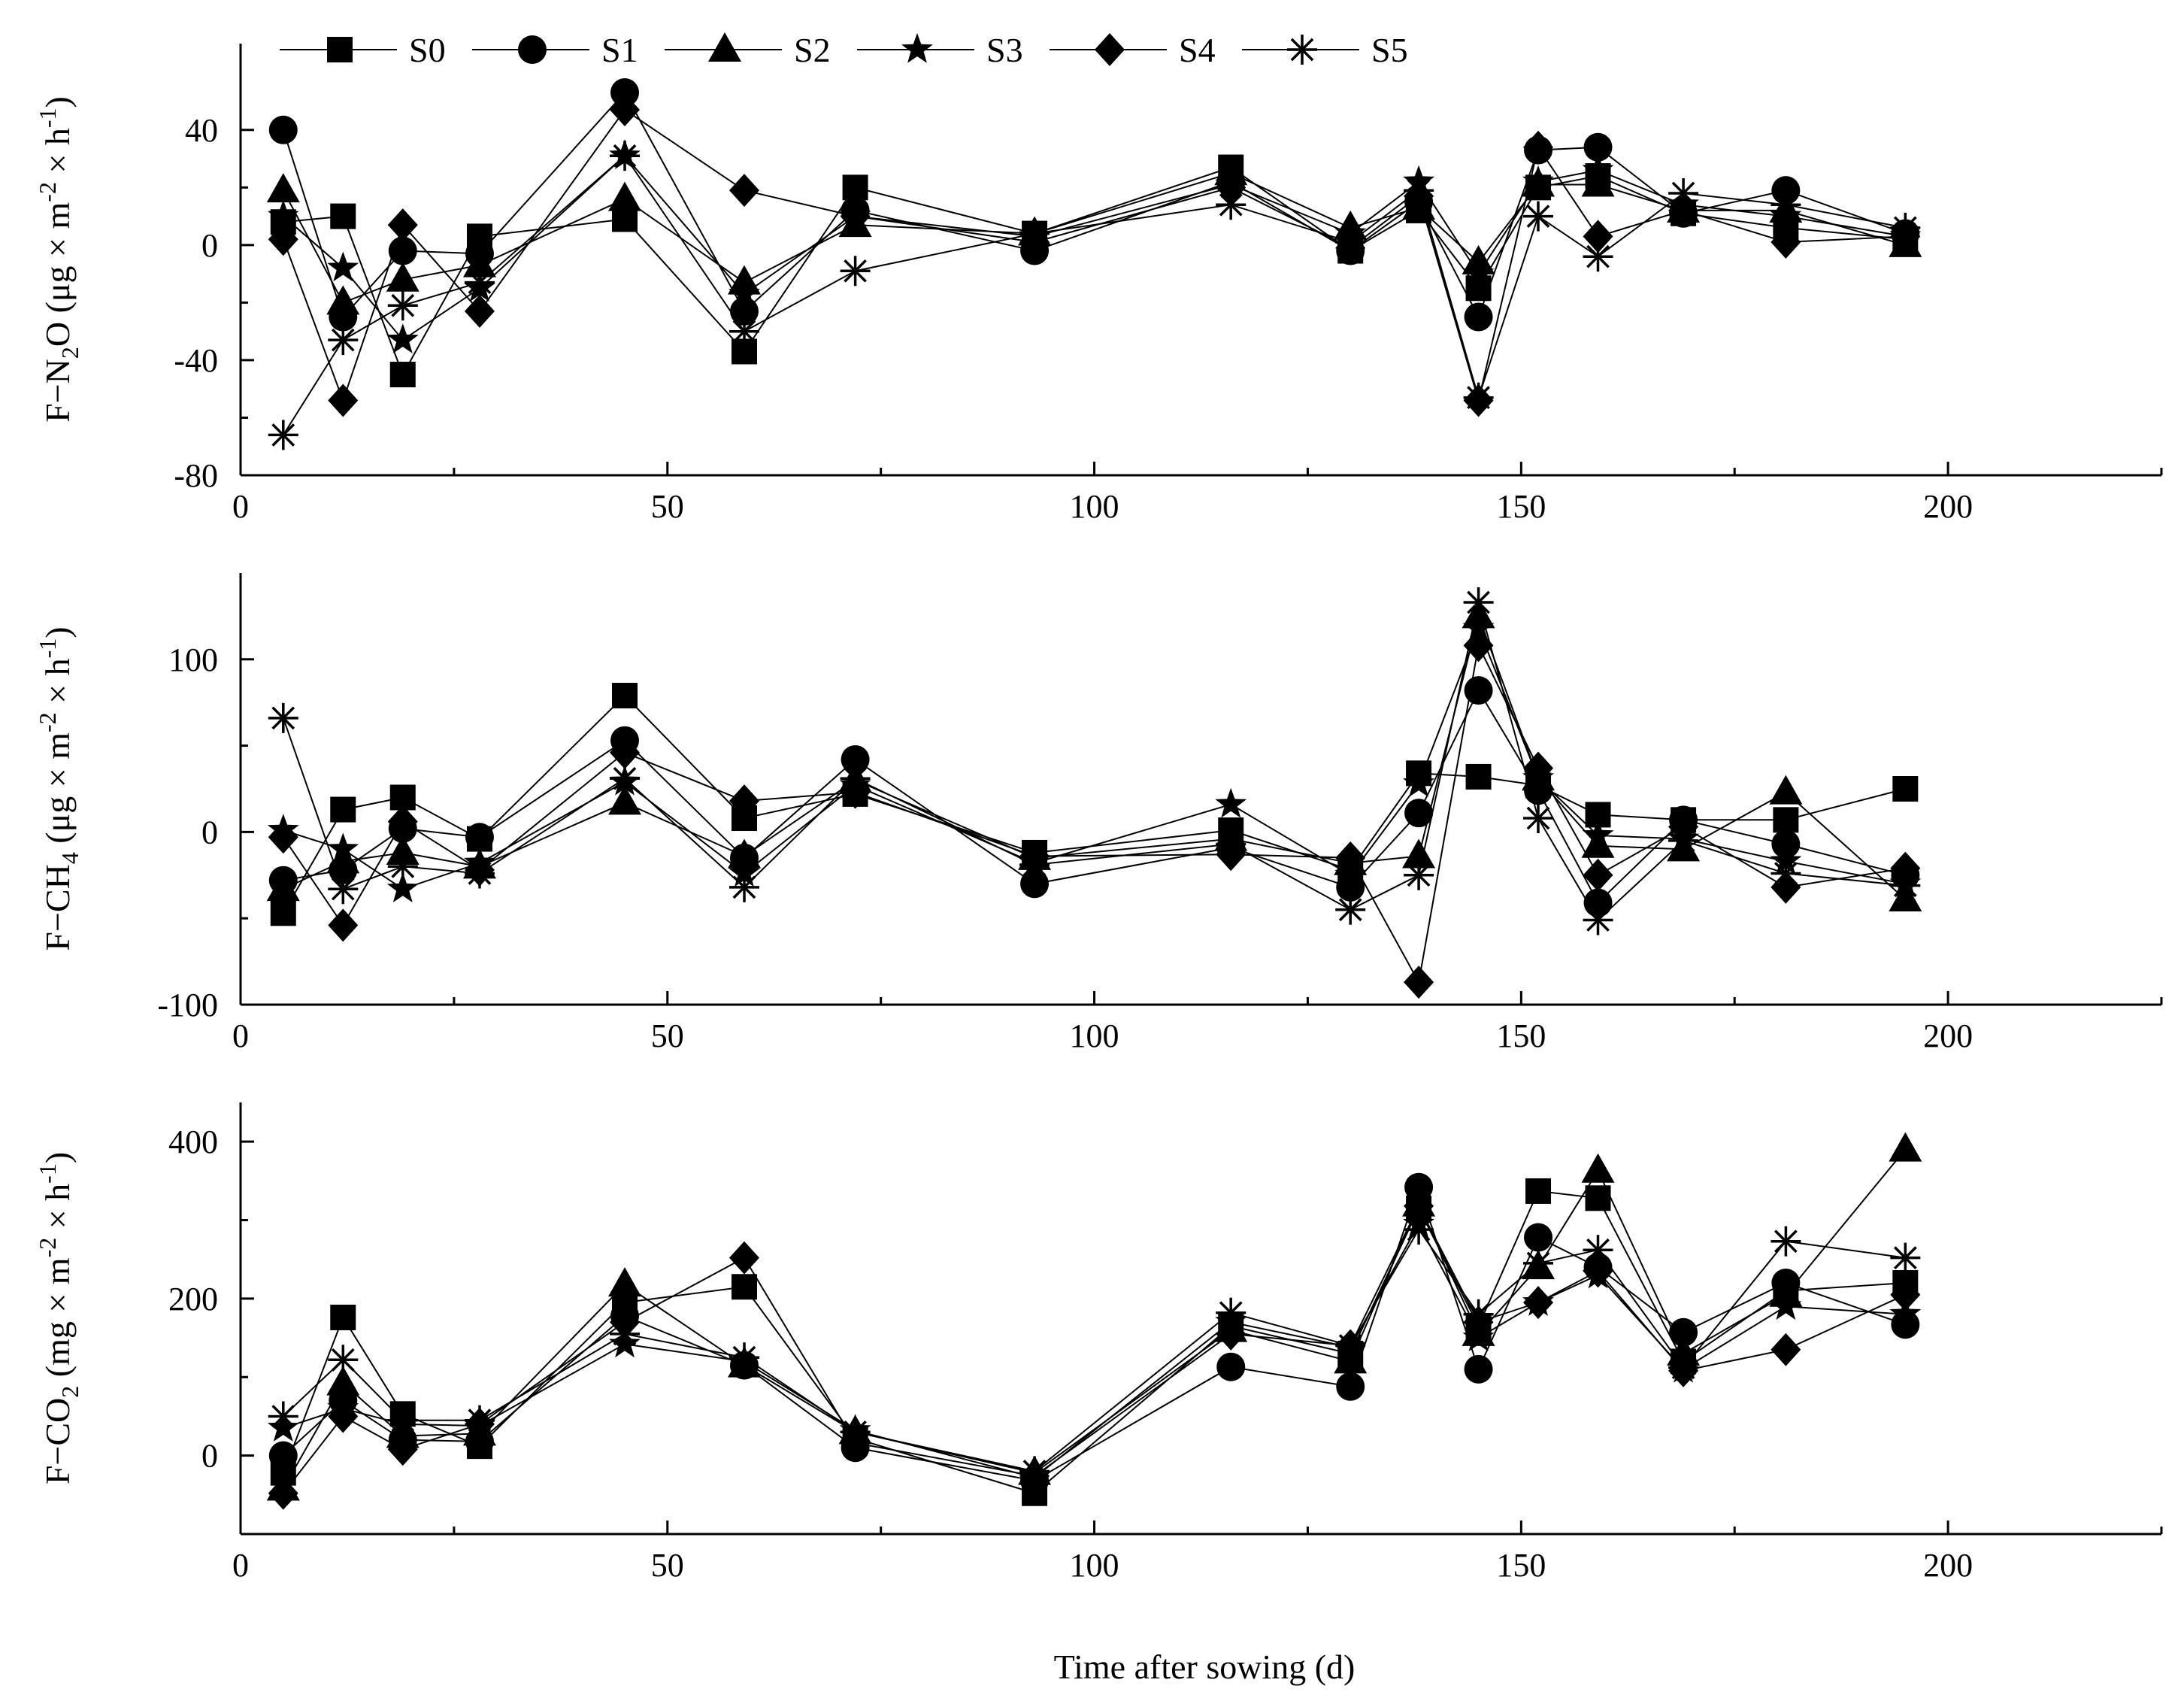 The width and height of the screenshot is (2184, 1704). What do you see at coordinates (917, 48) in the screenshot?
I see `legend-marker-star` at bounding box center [917, 48].